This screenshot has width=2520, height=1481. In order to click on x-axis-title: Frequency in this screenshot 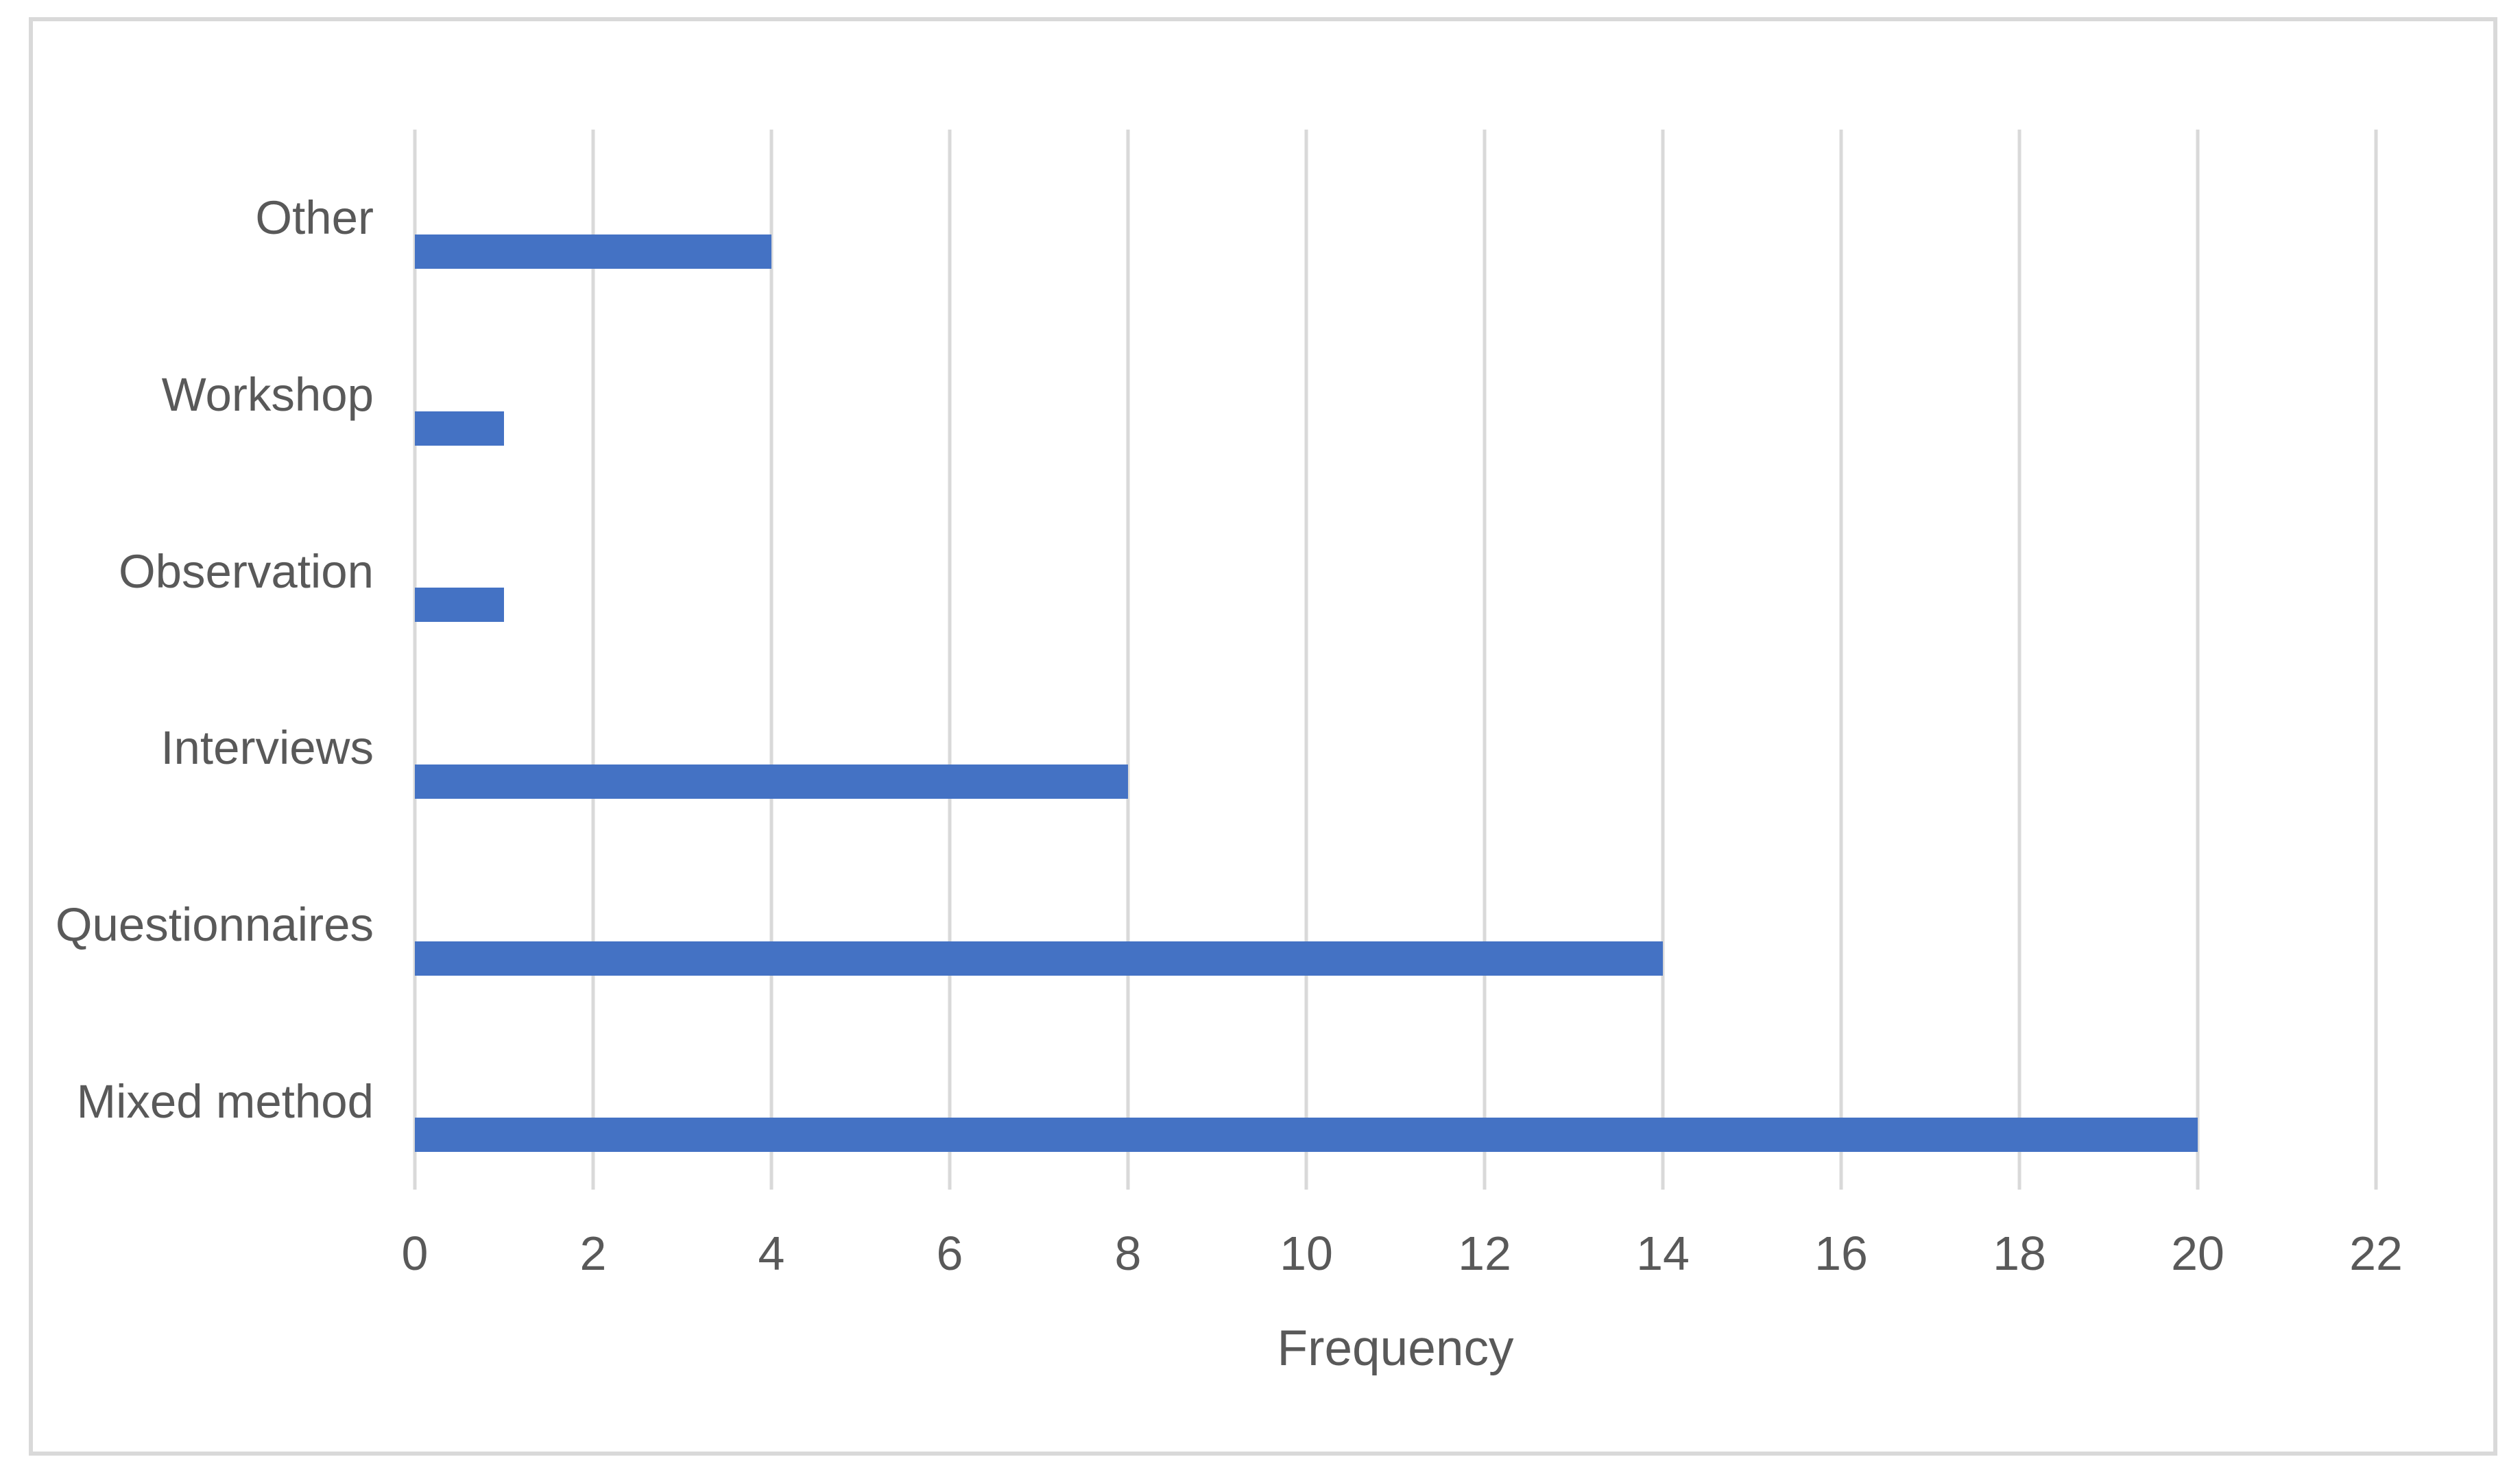, I will do `click(1395, 1348)`.